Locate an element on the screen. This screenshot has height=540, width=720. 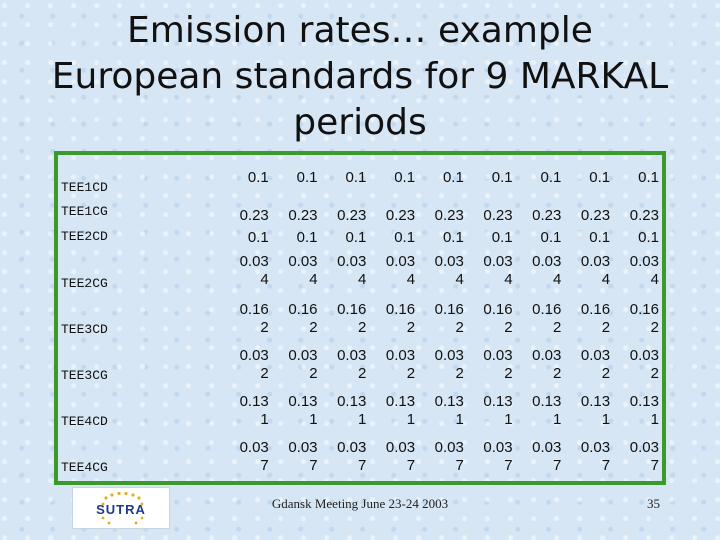
slide-footer: Gdansk Meeting June 23-24 2003 is located at coordinates (360, 503).